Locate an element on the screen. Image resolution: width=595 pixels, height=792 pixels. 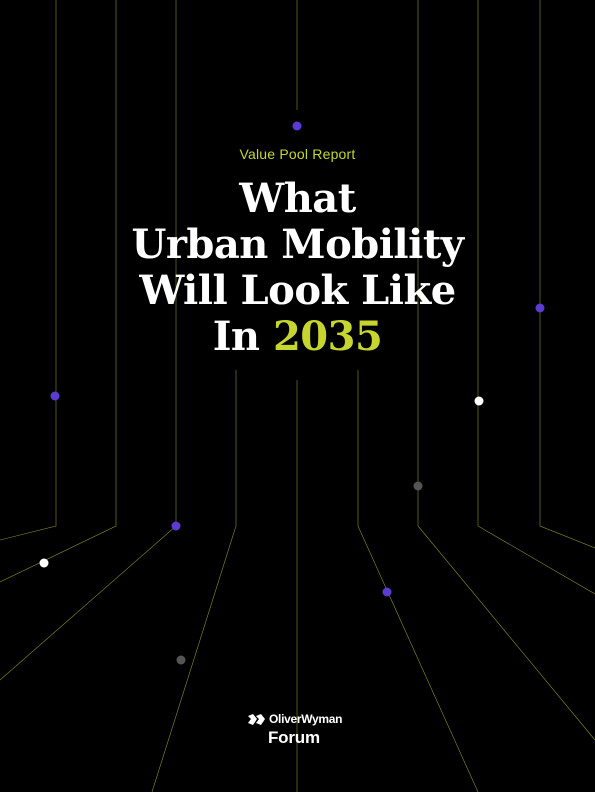
title-line-1: What is located at coordinates (297, 198).